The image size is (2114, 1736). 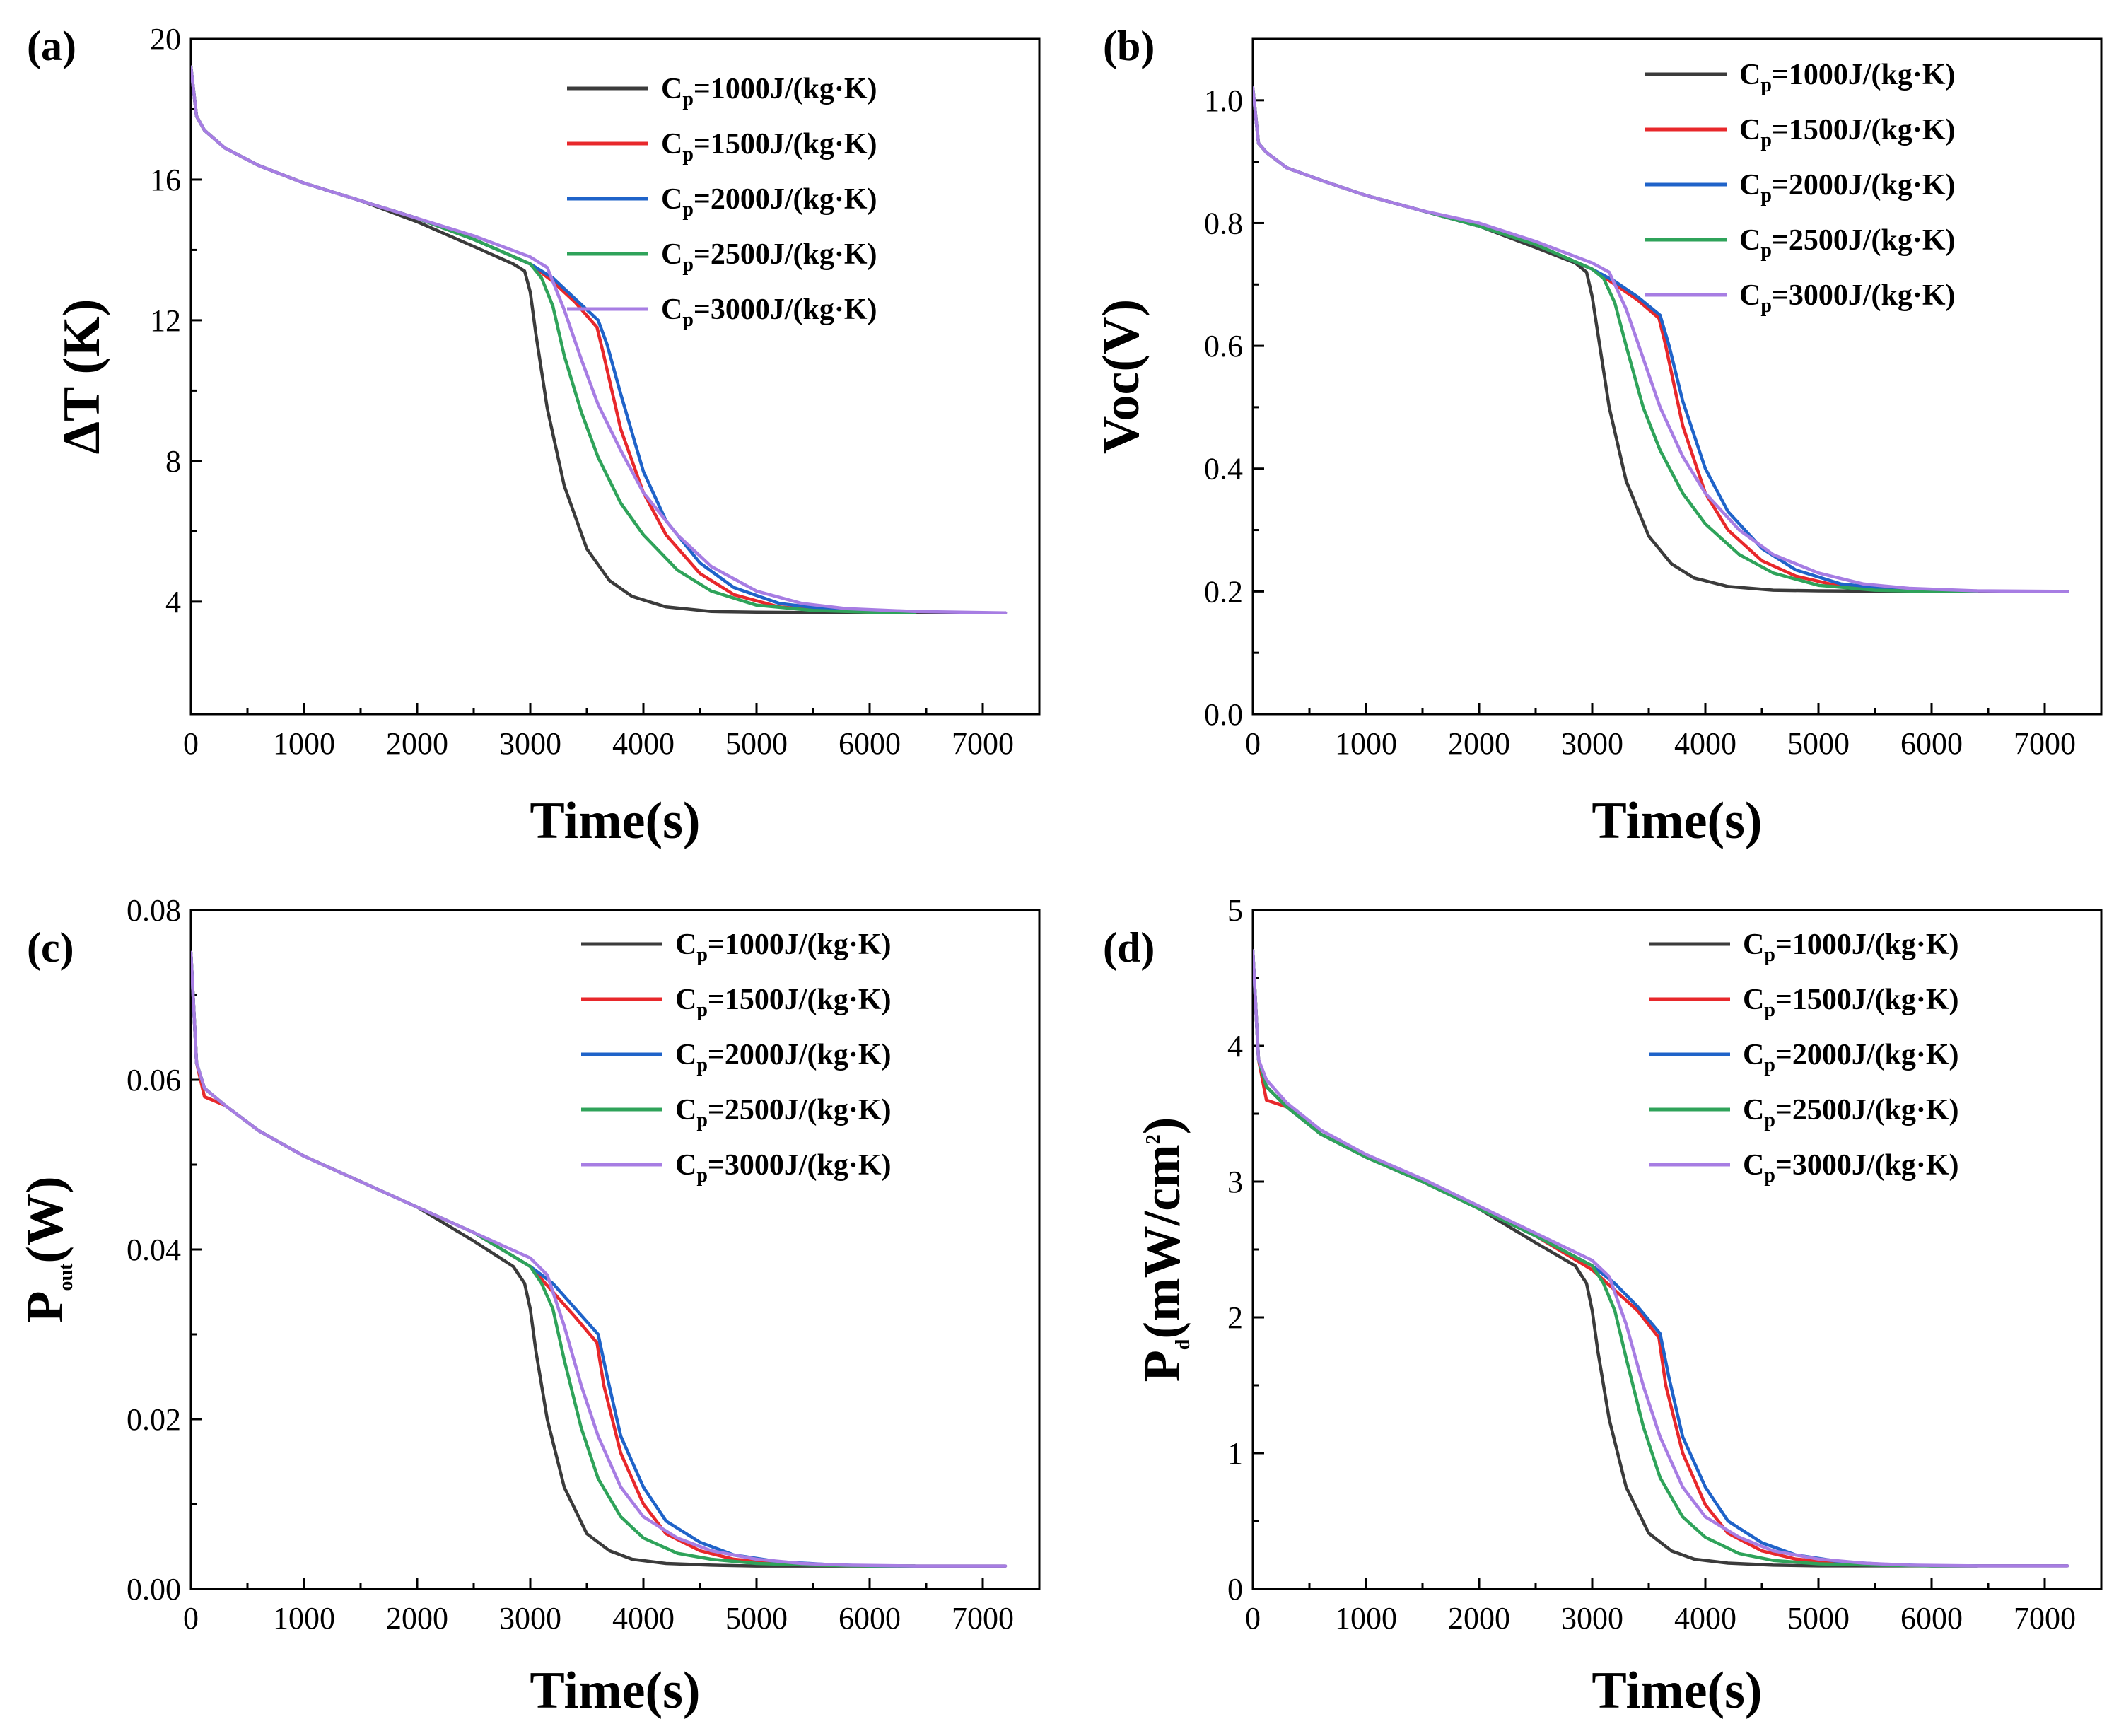 I want to click on series-line-cp4, so click(x=1616, y=339).